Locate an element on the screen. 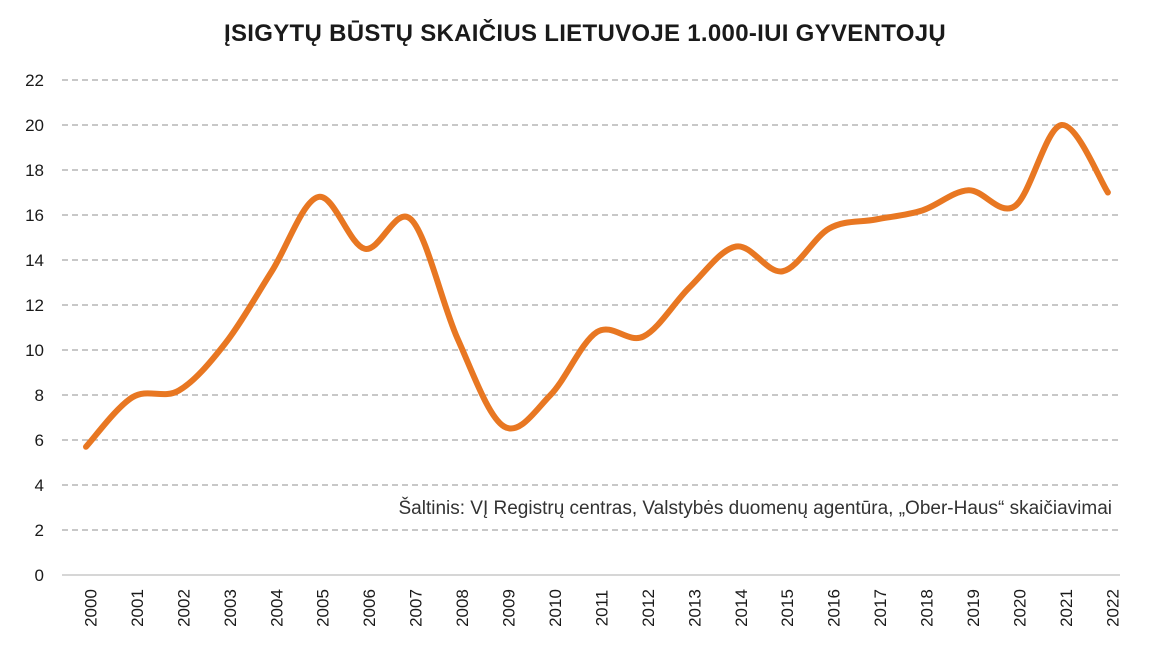  x-tick-label: 2022 is located at coordinates (1112, 608).